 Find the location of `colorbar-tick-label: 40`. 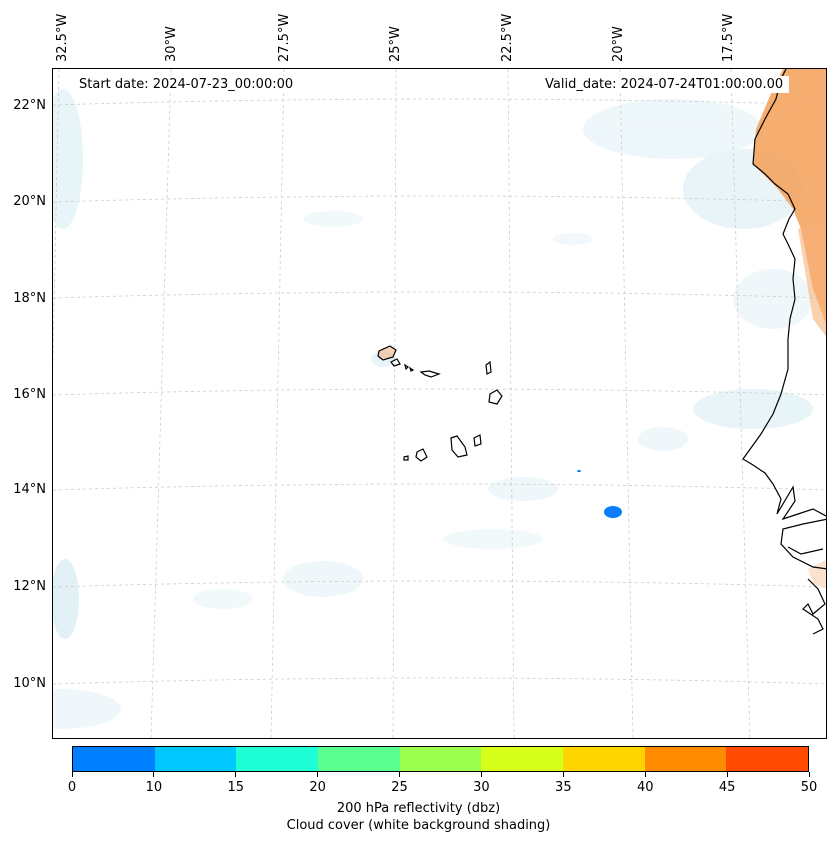

colorbar-tick-label: 40 is located at coordinates (645, 787).